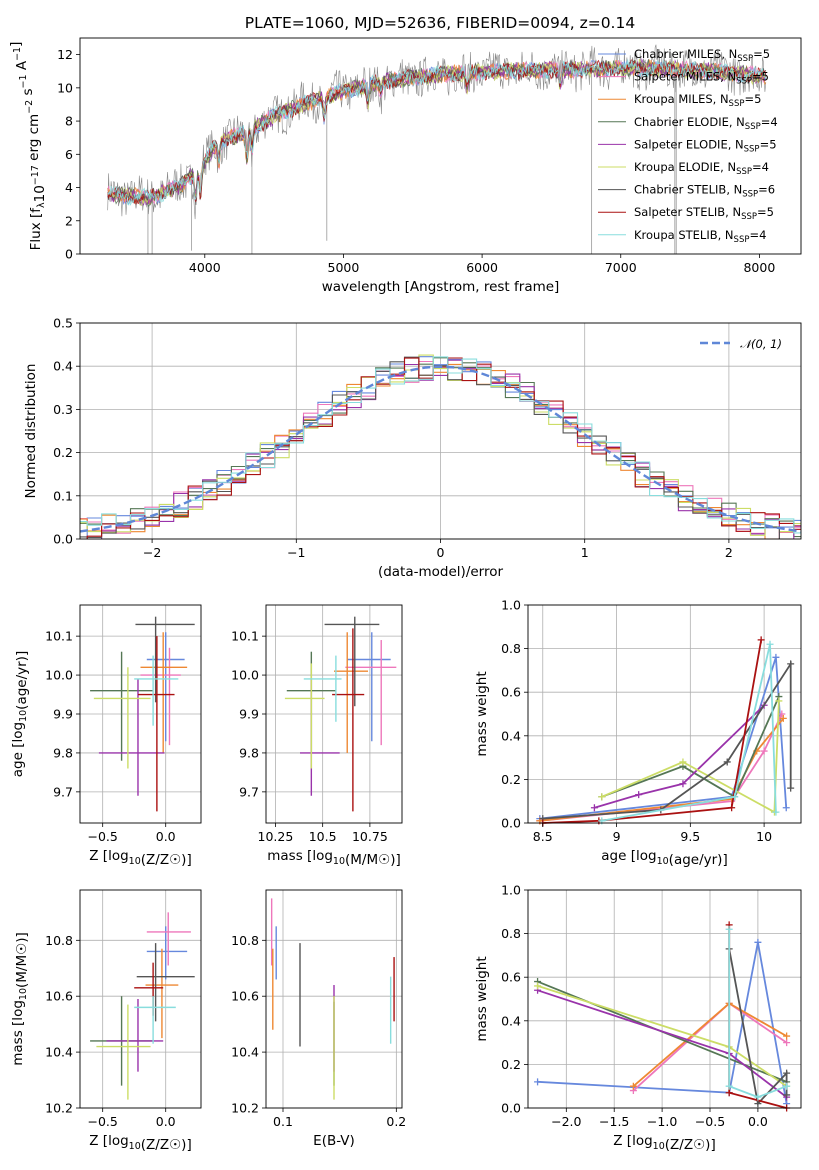 This screenshot has width=819, height=1170. Describe the element at coordinates (334, 858) in the screenshot. I see `x-axis-label: mass [log10(M/M☉)]` at that location.